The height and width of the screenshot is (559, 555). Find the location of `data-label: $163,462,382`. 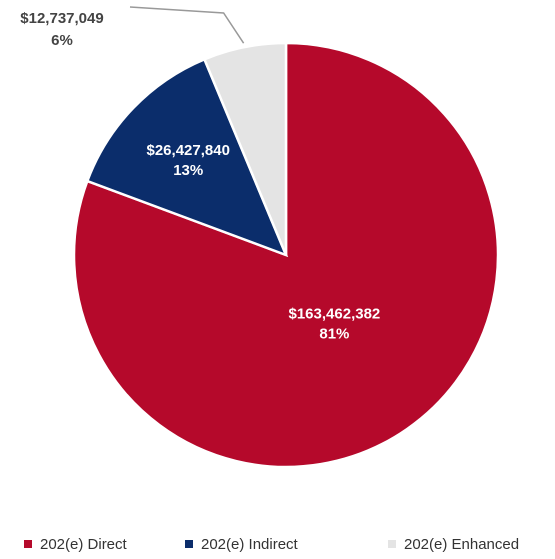

data-label: $163,462,382 is located at coordinates (335, 314).